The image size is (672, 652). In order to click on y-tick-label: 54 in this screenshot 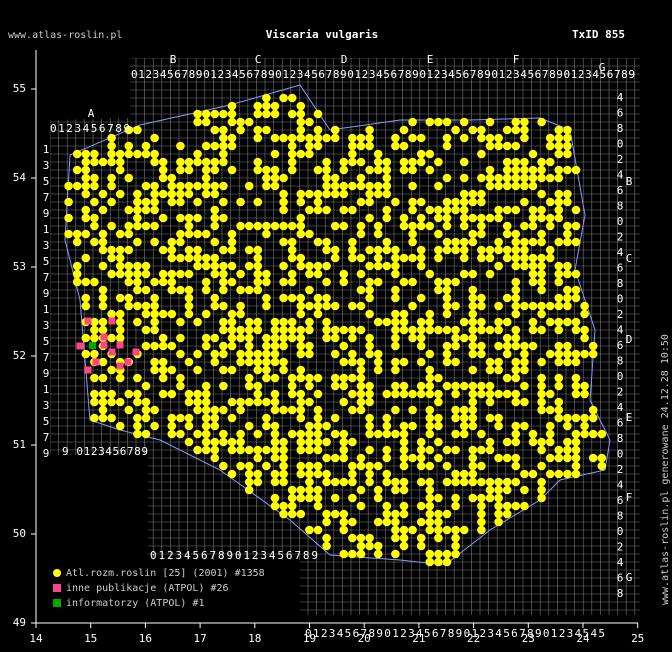, I will do `click(20, 177)`.